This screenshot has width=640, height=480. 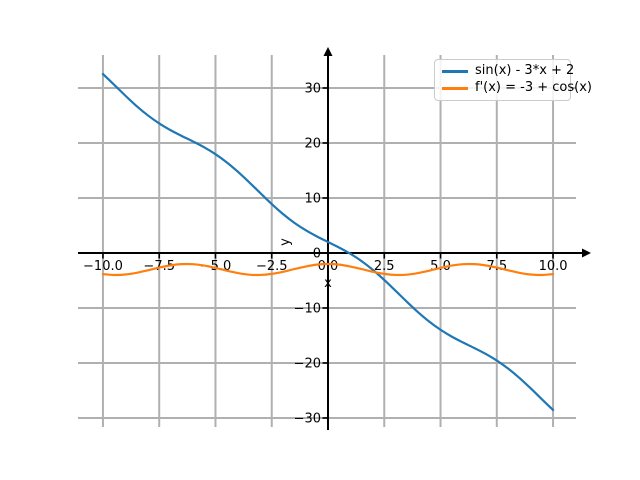 What do you see at coordinates (272, 266) in the screenshot?
I see `x-tick-label: −2.5` at bounding box center [272, 266].